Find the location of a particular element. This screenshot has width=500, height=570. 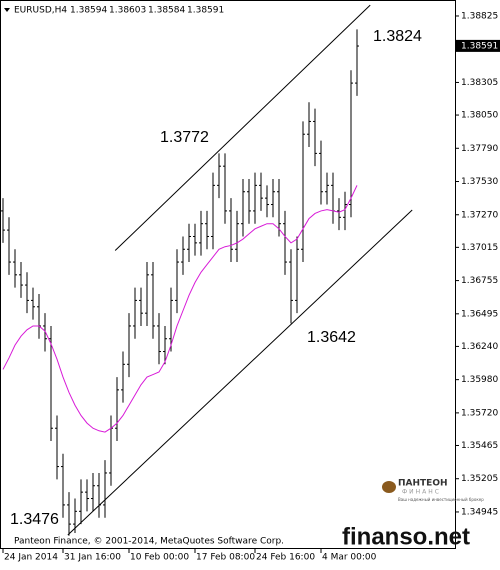

logo-name: ПАНТЕОН is located at coordinates (423, 484).